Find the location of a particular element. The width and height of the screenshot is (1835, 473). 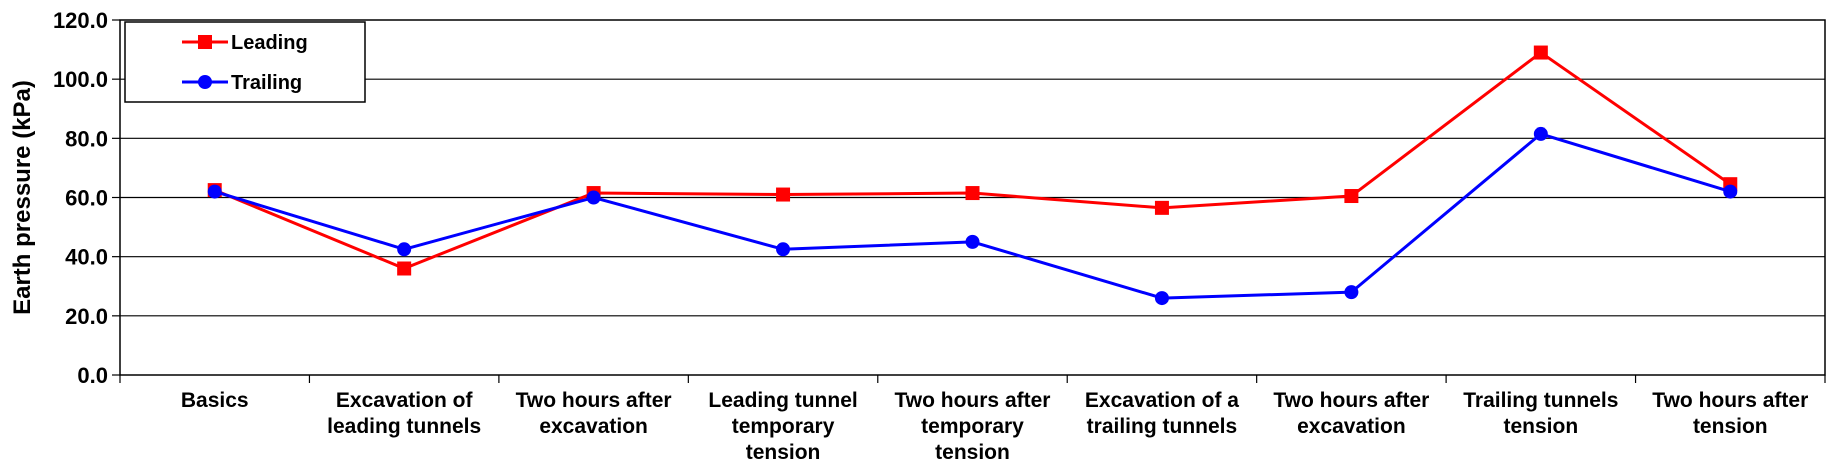

x-tick-label: Basics is located at coordinates (215, 400).